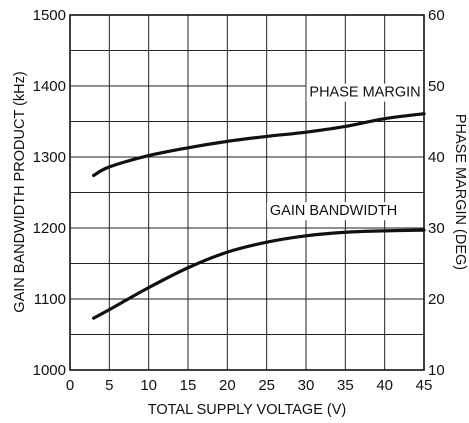 The height and width of the screenshot is (423, 469). I want to click on y-left-tick-label: 1000, so click(49, 370).